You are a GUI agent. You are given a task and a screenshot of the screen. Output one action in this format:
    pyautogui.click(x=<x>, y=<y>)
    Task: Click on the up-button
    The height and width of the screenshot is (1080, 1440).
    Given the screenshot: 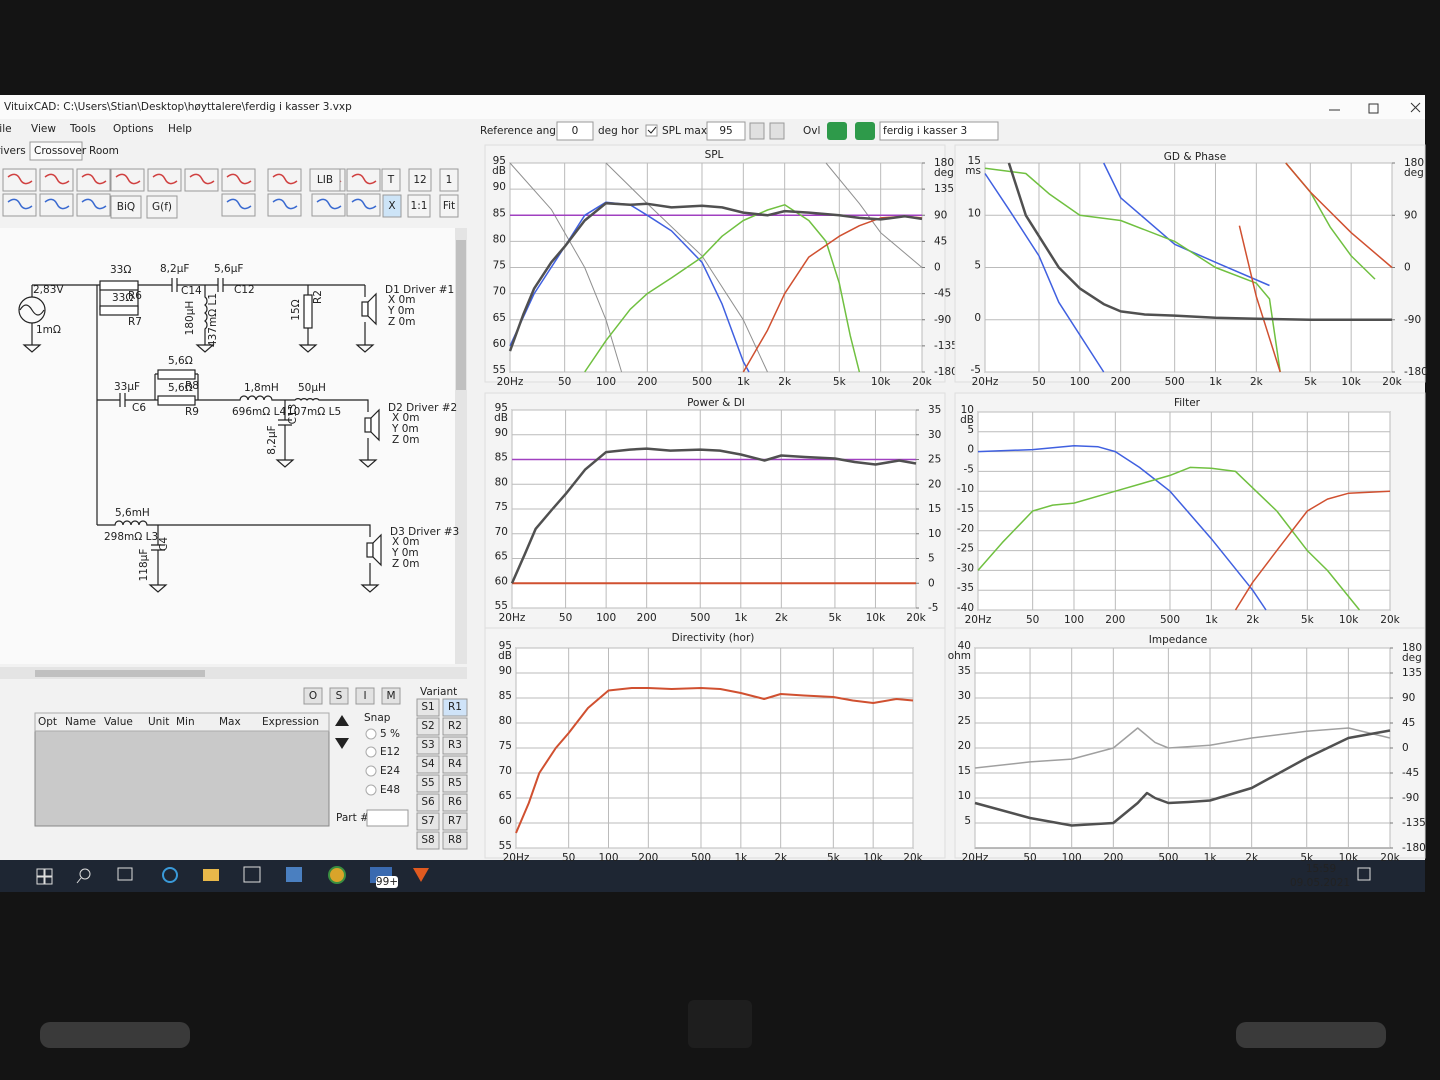 What is the action you would take?
    pyautogui.click(x=342, y=720)
    